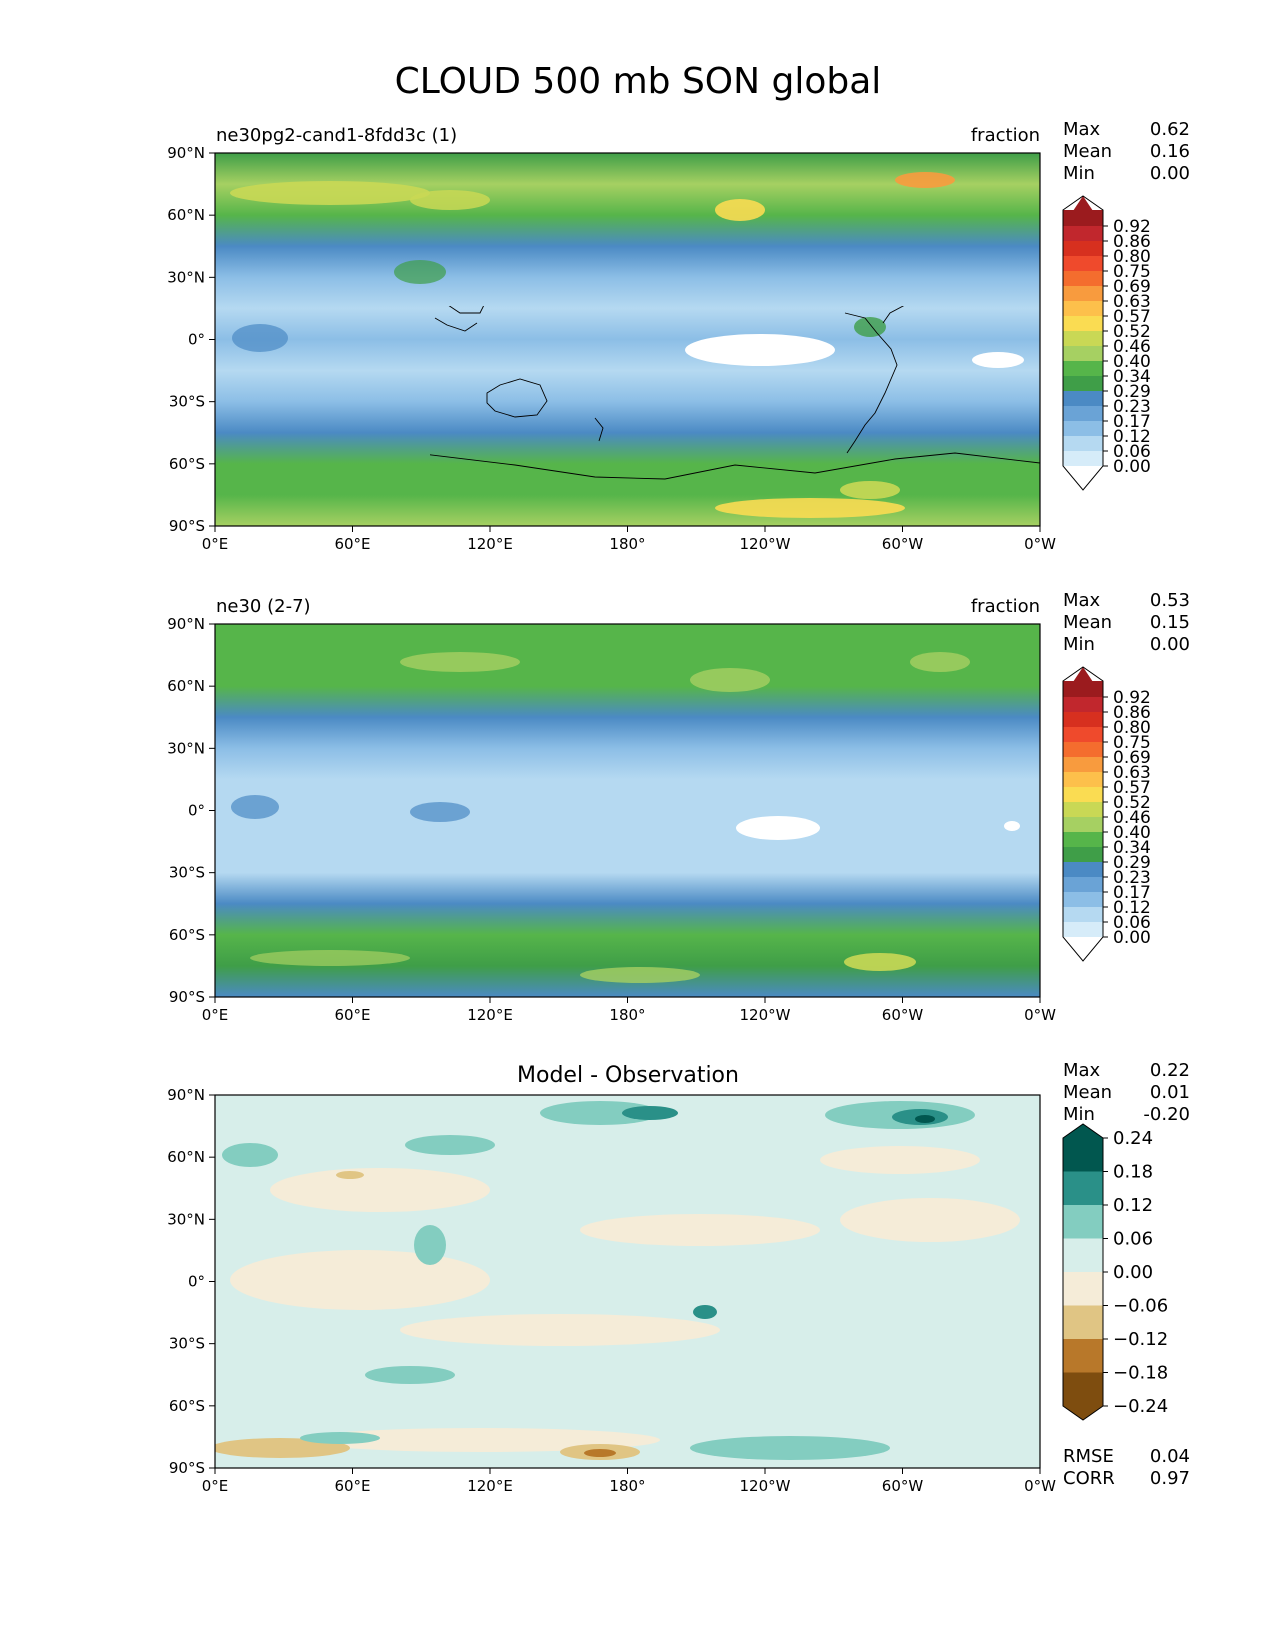 This screenshot has width=1275, height=1650. I want to click on panel-difference-title: Model - Observation, so click(628, 1075).